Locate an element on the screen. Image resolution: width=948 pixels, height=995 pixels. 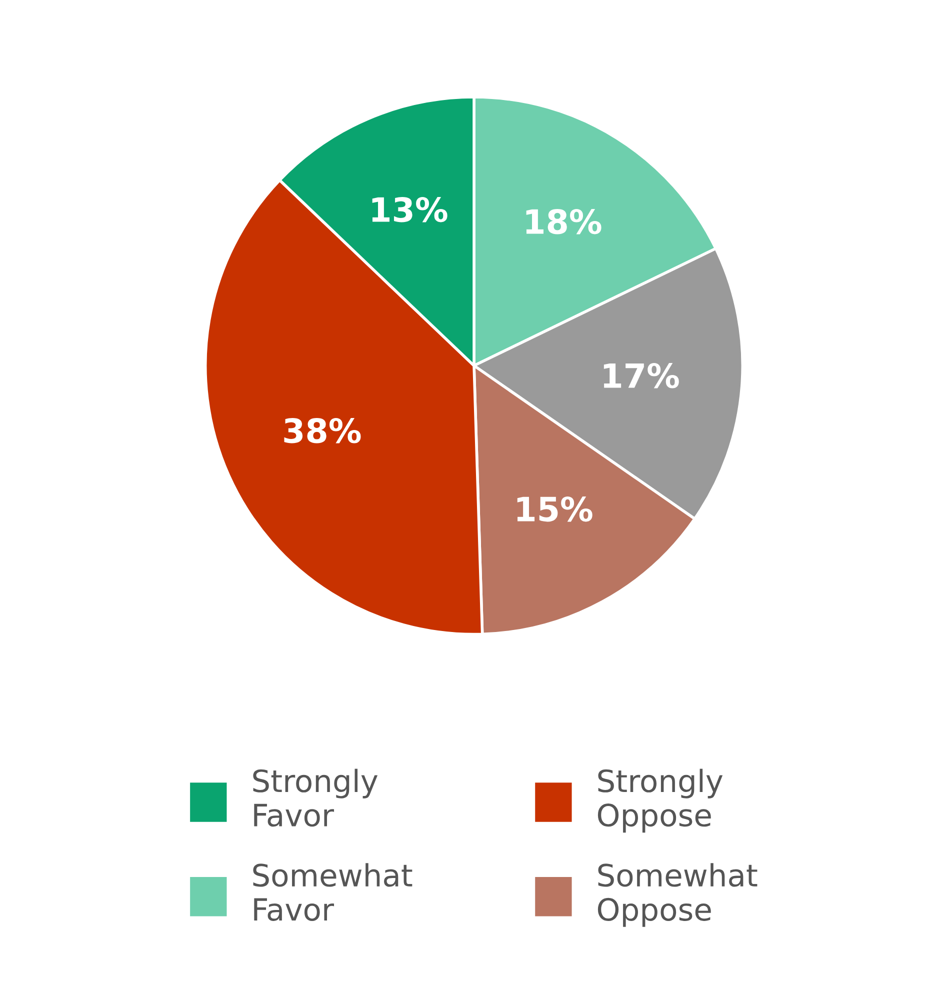
legend-label: Somewhat Favor is located at coordinates (332, 892).